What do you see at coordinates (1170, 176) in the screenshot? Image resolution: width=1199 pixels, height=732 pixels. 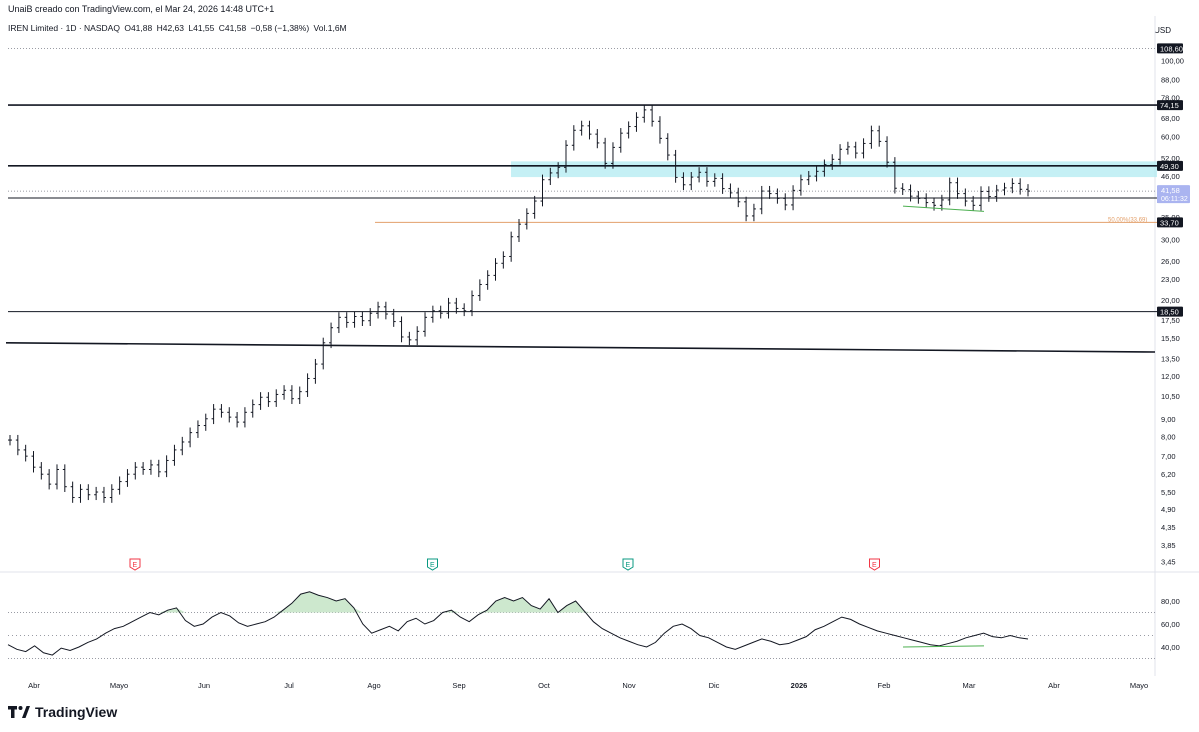 I see `y-tick-label: 46,00` at bounding box center [1170, 176].